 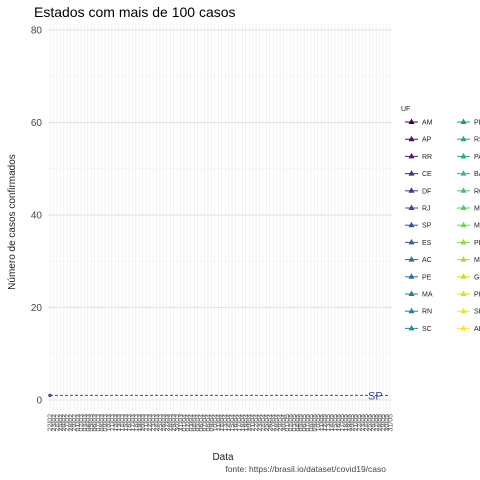 What do you see at coordinates (171, 423) in the screenshot?
I see `x-tick-label: 28/03` at bounding box center [171, 423].